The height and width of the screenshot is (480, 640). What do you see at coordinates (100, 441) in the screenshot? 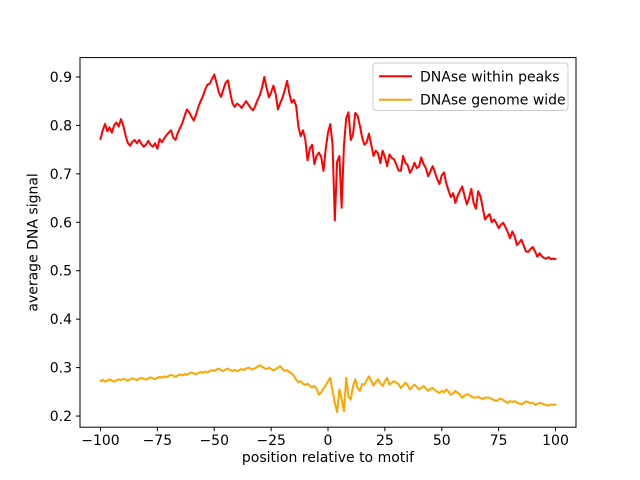
I see `x-tick-label: −100` at bounding box center [100, 441].